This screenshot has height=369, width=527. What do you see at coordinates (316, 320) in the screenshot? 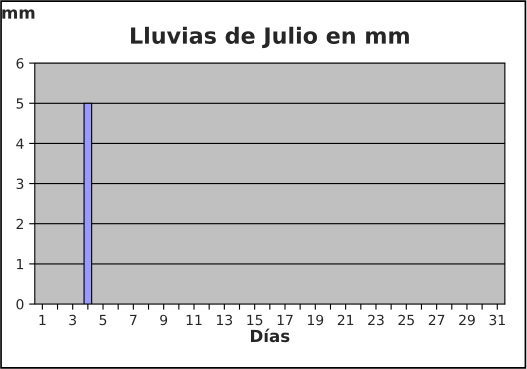
I see `x-tick-label: 19` at bounding box center [316, 320].